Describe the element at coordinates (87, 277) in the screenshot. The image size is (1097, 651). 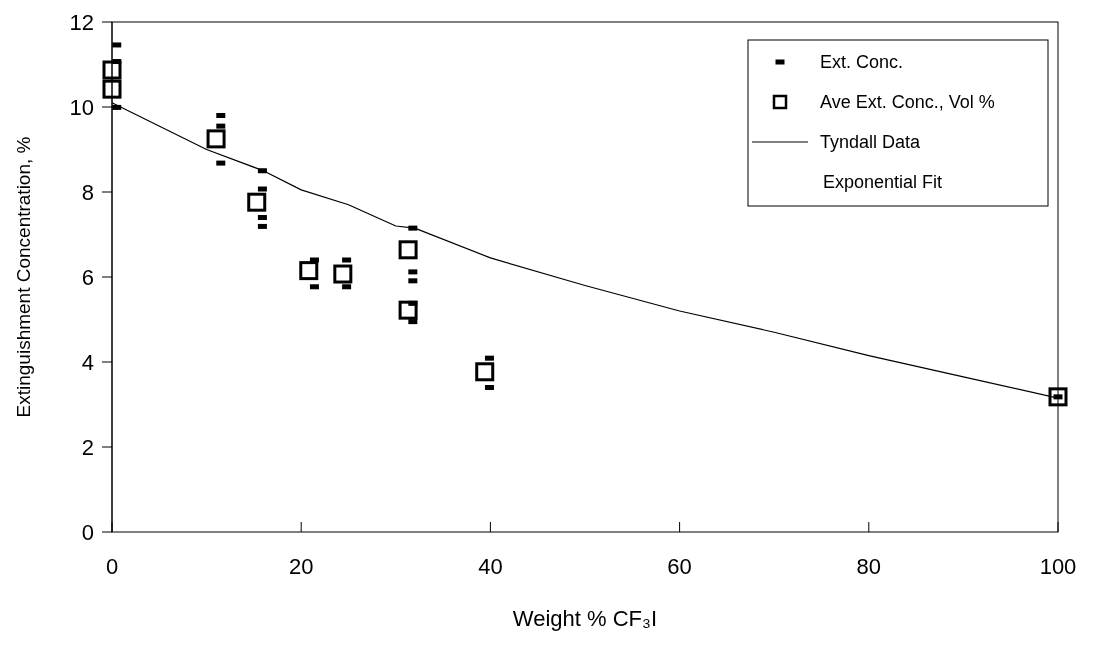
I see `y-tick-label: 6` at that location.